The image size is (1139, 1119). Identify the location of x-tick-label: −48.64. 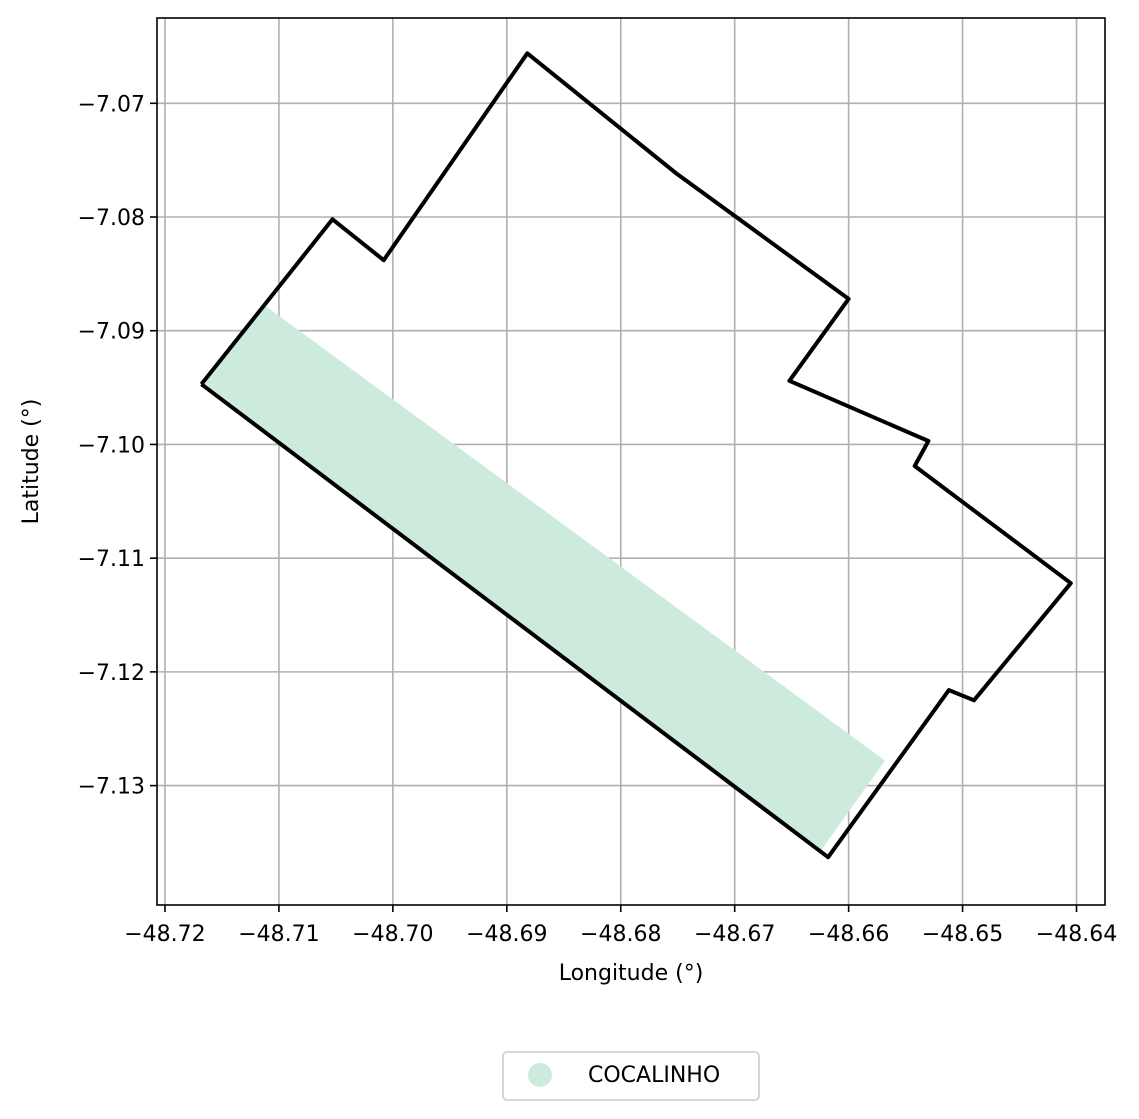
(1076, 934).